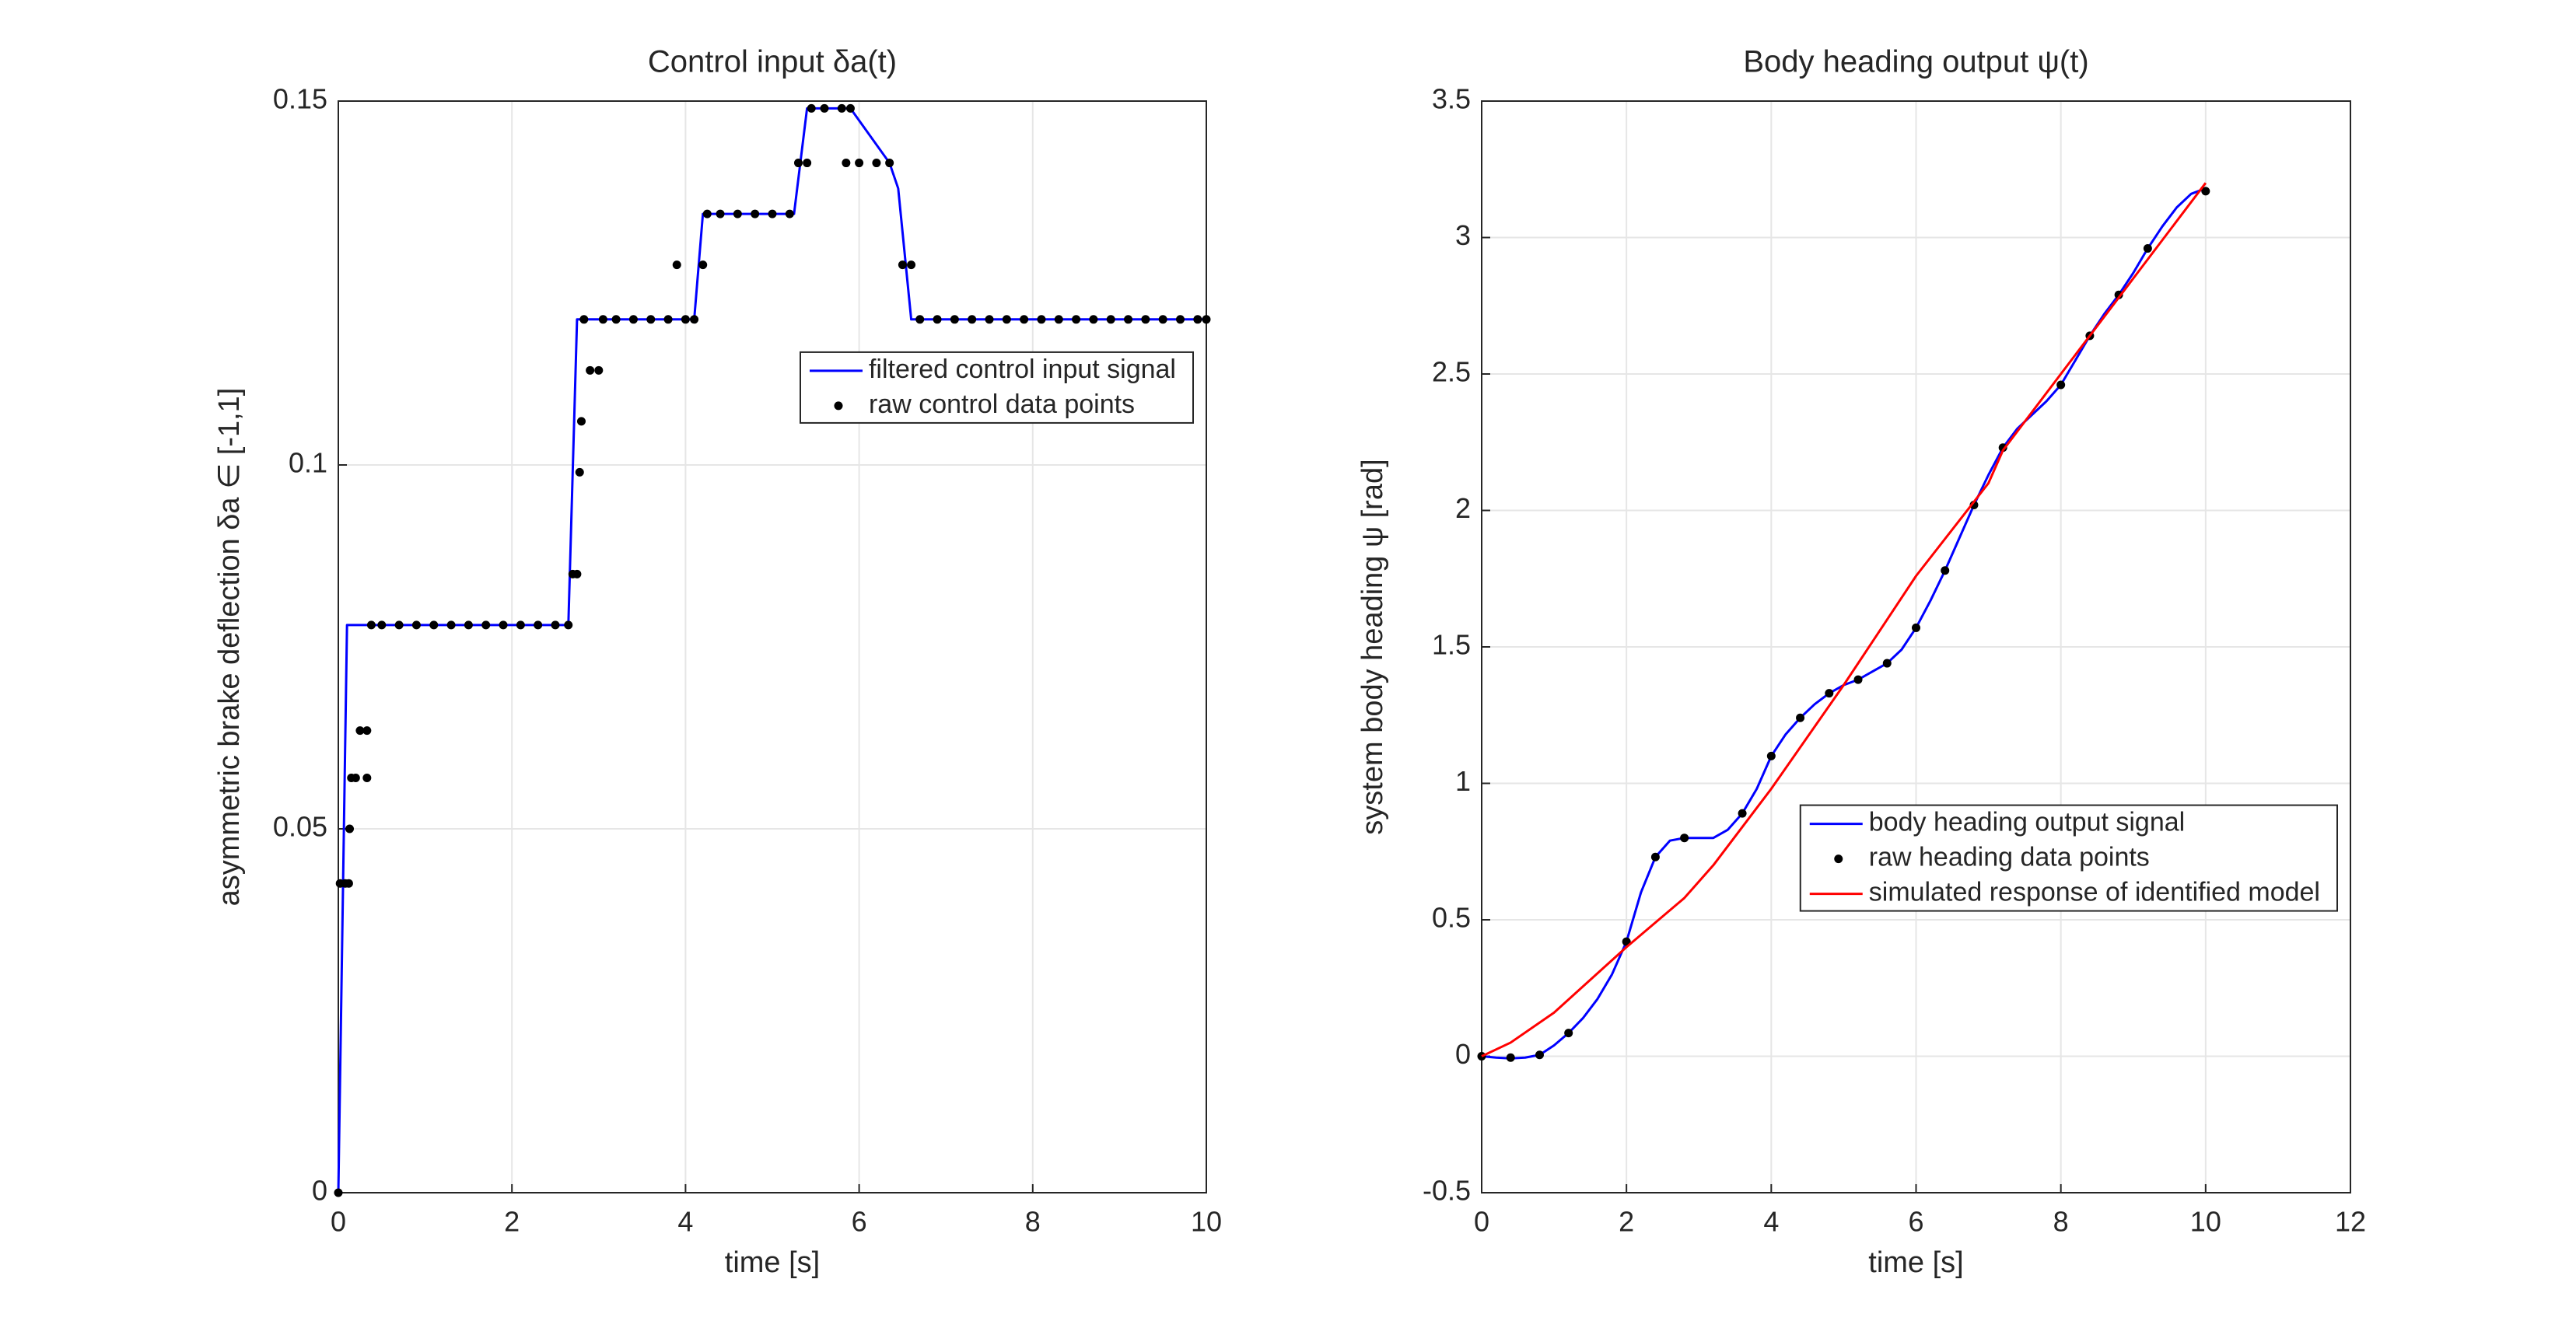  I want to click on y-tick-label: -0.5, so click(1447, 1191).